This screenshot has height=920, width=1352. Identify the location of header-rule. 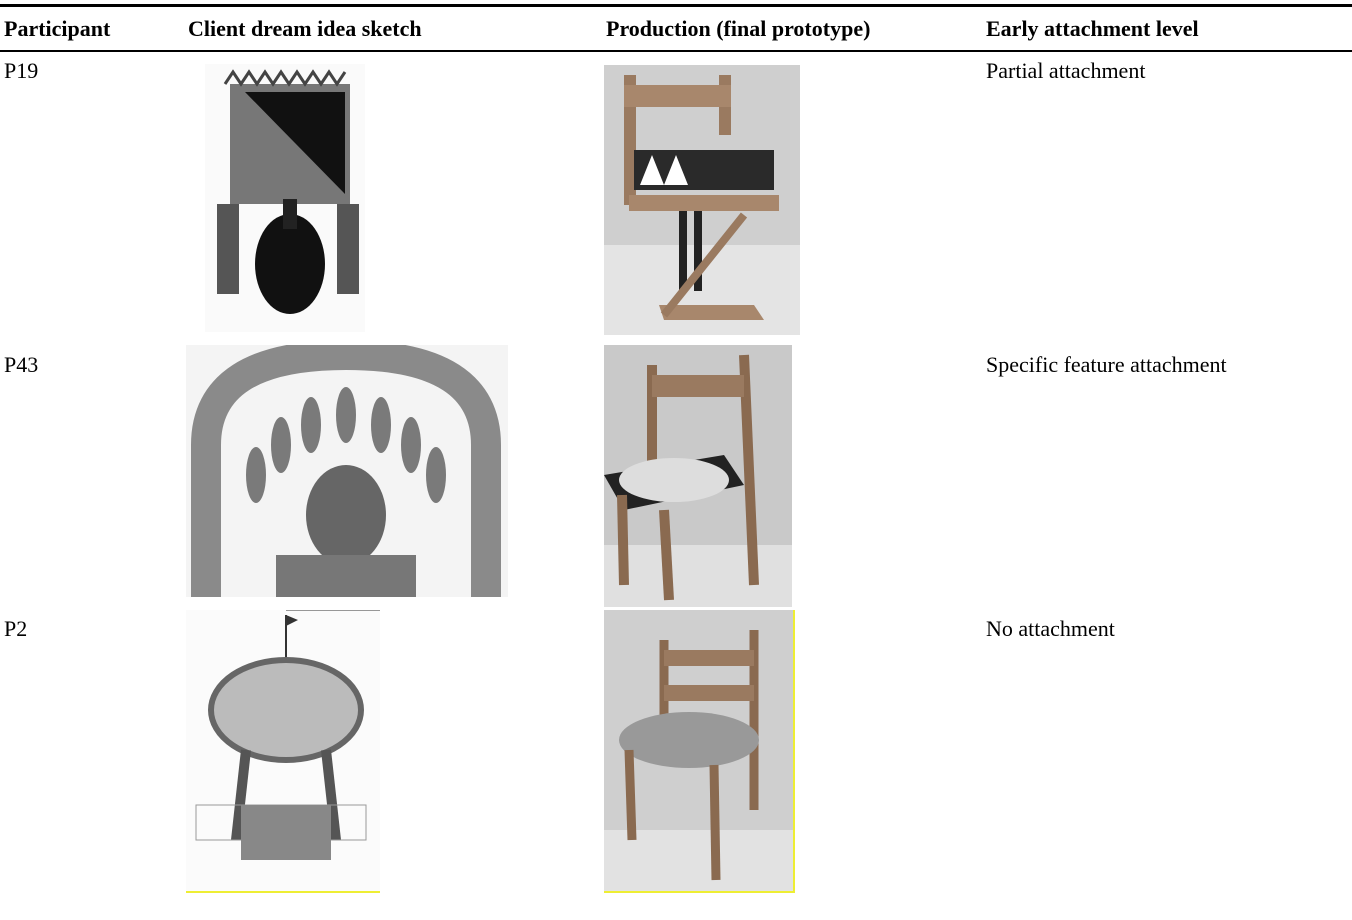
(676, 51).